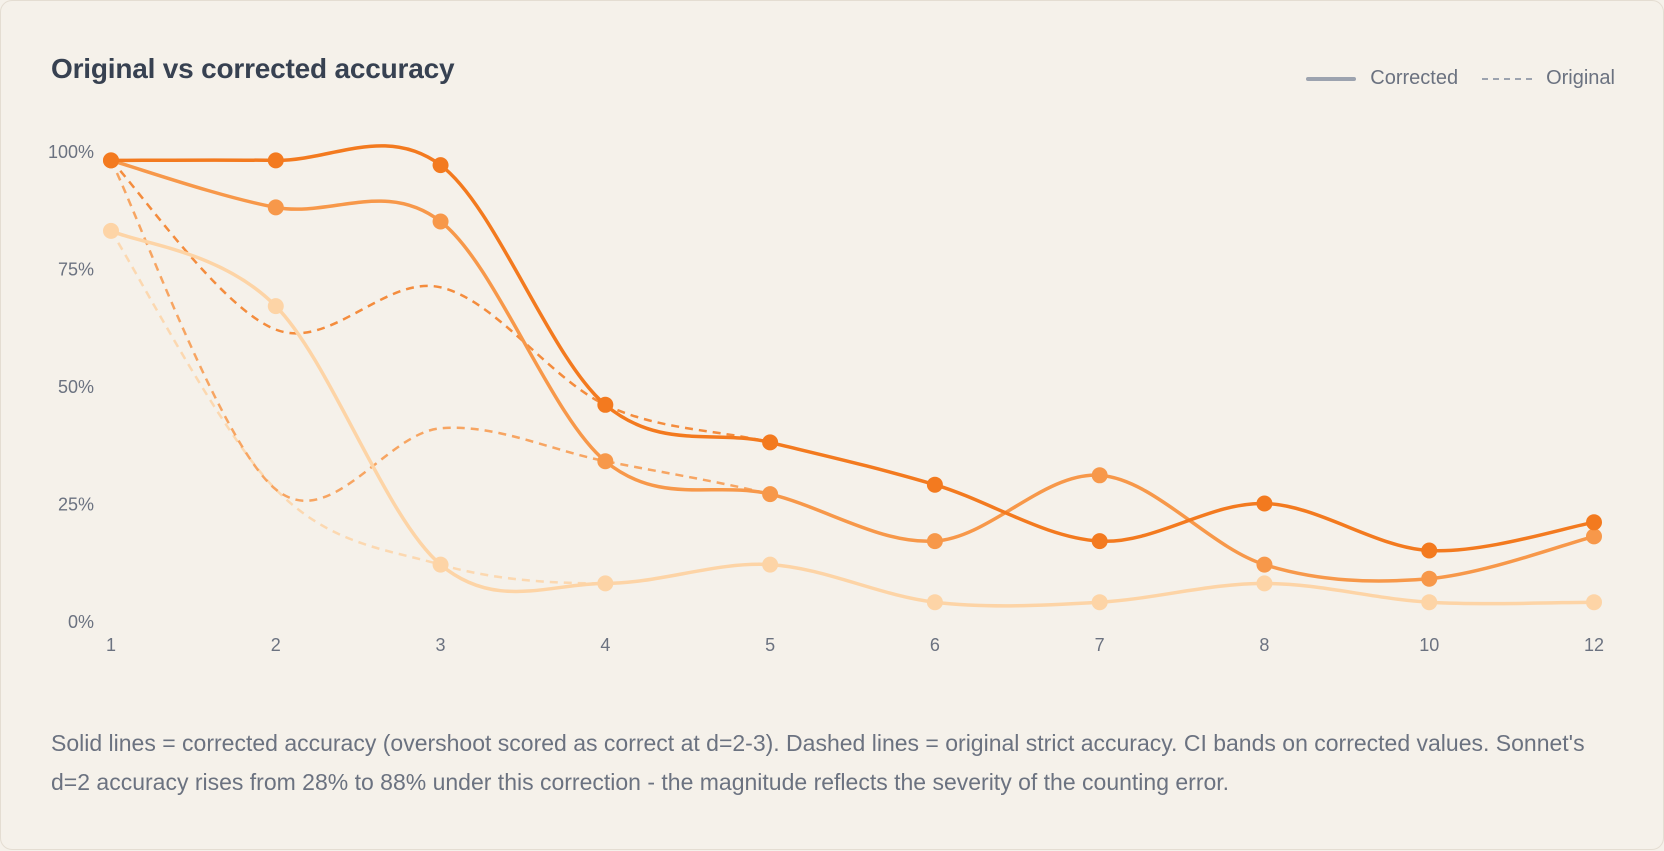 The image size is (1664, 851). Describe the element at coordinates (253, 68) in the screenshot. I see `chart-title: Original vs corrected accuracy` at that location.